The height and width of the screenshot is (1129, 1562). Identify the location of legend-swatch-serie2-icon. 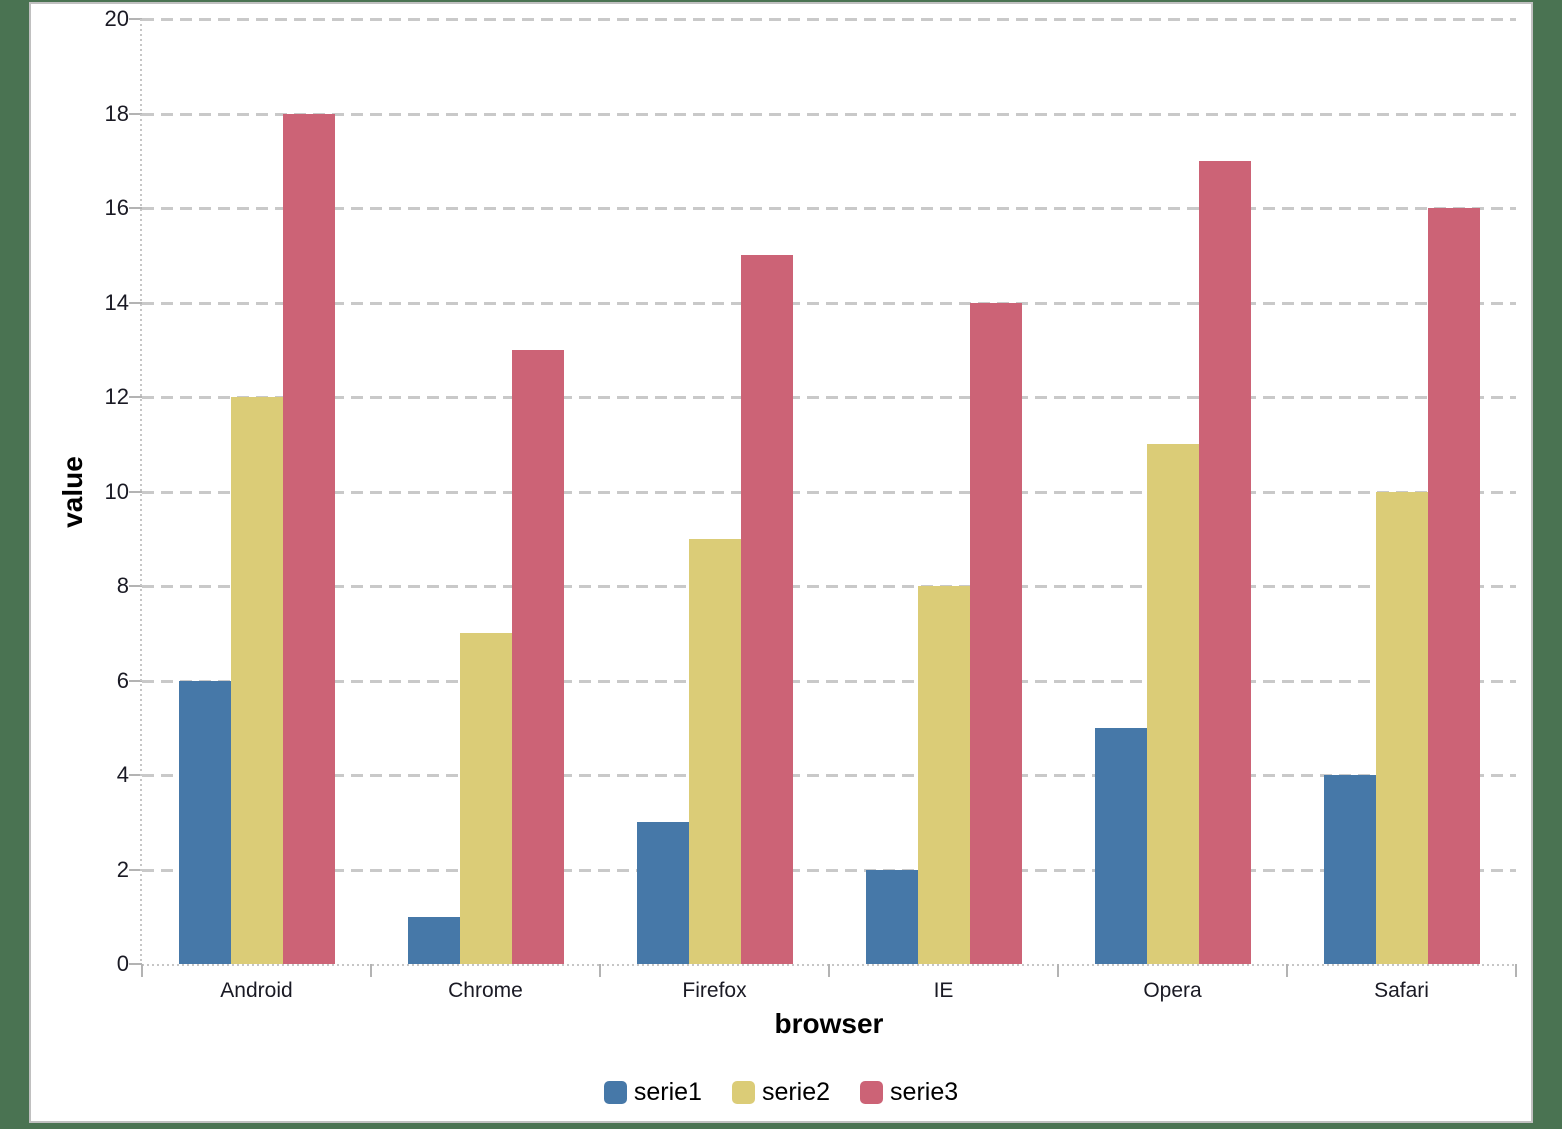
(743, 1092).